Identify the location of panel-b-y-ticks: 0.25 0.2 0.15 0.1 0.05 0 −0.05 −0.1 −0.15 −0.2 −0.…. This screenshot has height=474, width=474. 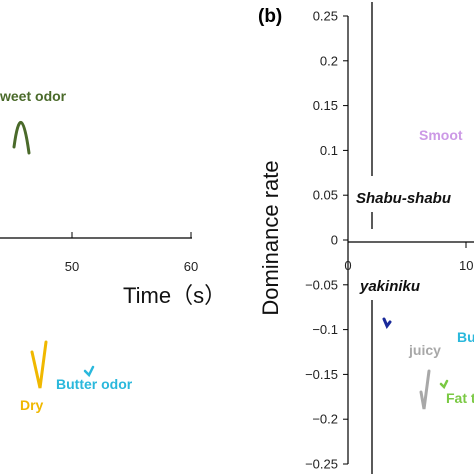
(326, 240).